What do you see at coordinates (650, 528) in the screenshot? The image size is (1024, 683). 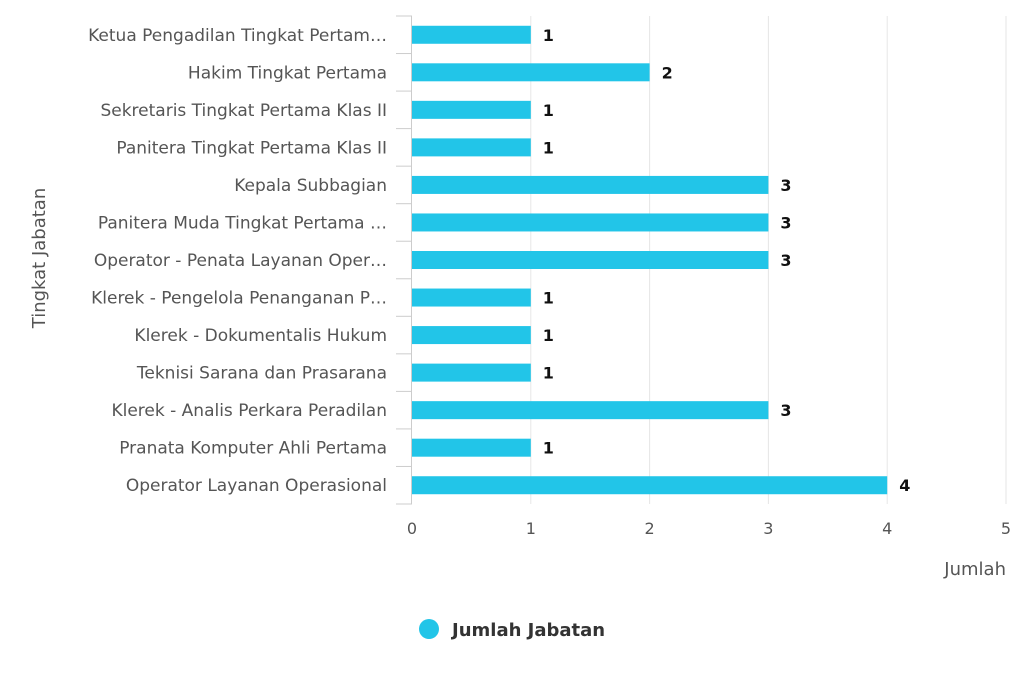 I see `x-tick-label: 2` at bounding box center [650, 528].